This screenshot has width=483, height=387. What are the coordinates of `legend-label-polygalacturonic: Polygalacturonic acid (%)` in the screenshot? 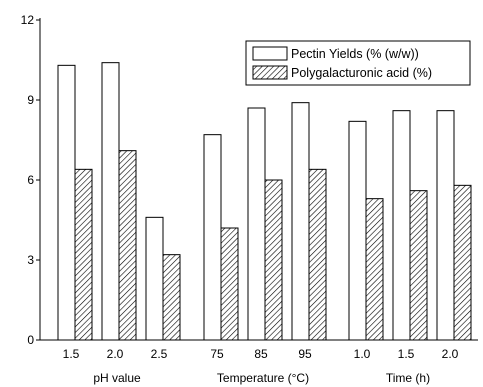 It's located at (361, 73).